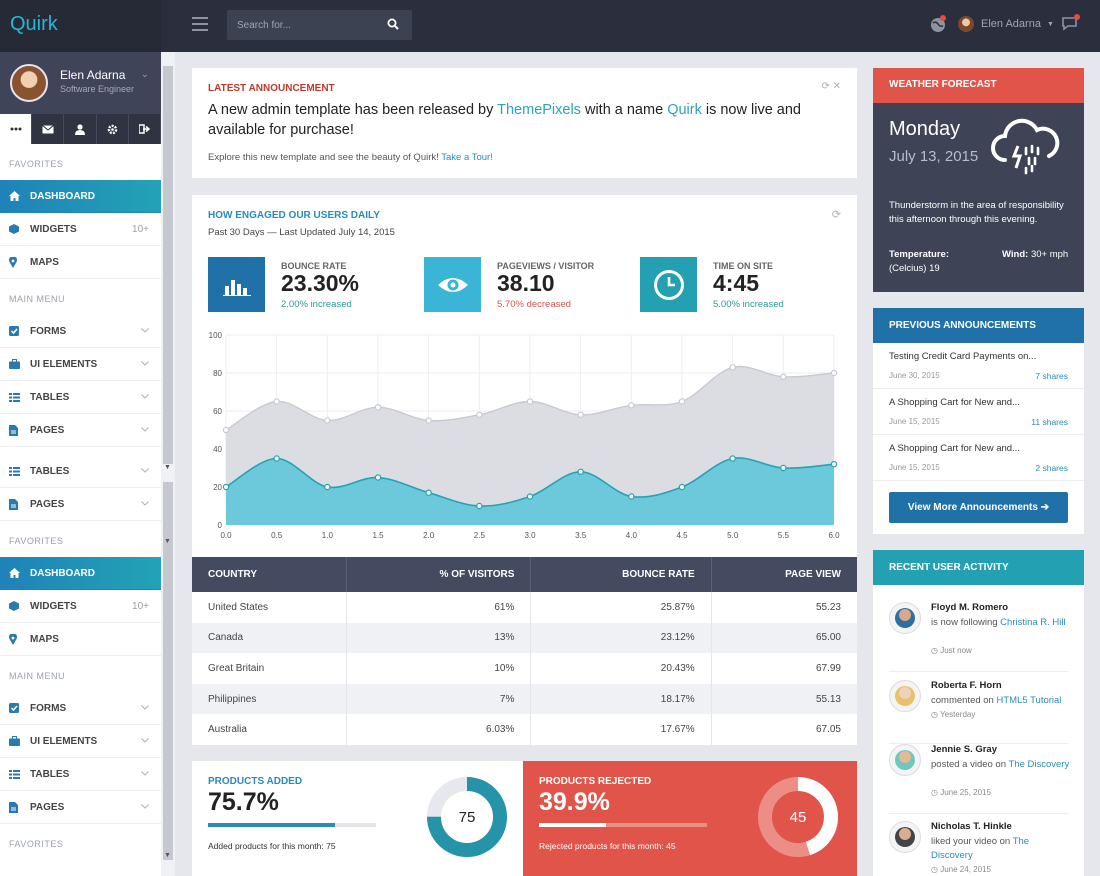 Image resolution: width=1100 pixels, height=876 pixels. Describe the element at coordinates (393, 25) in the screenshot. I see `search-icon` at that location.